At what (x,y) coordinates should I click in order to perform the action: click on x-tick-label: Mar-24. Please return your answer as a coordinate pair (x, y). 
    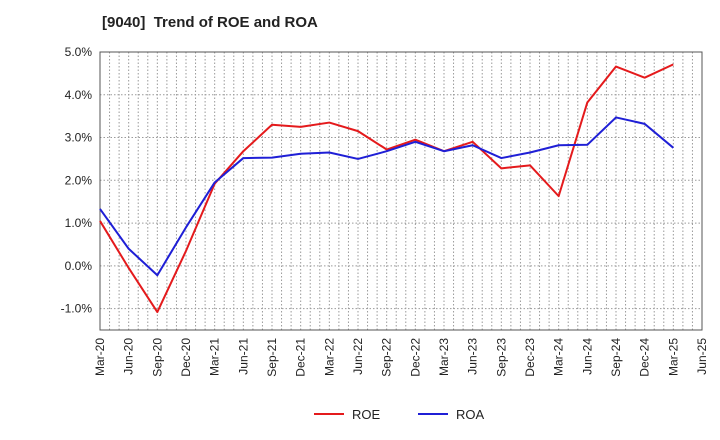
    Looking at the image, I should click on (559, 357).